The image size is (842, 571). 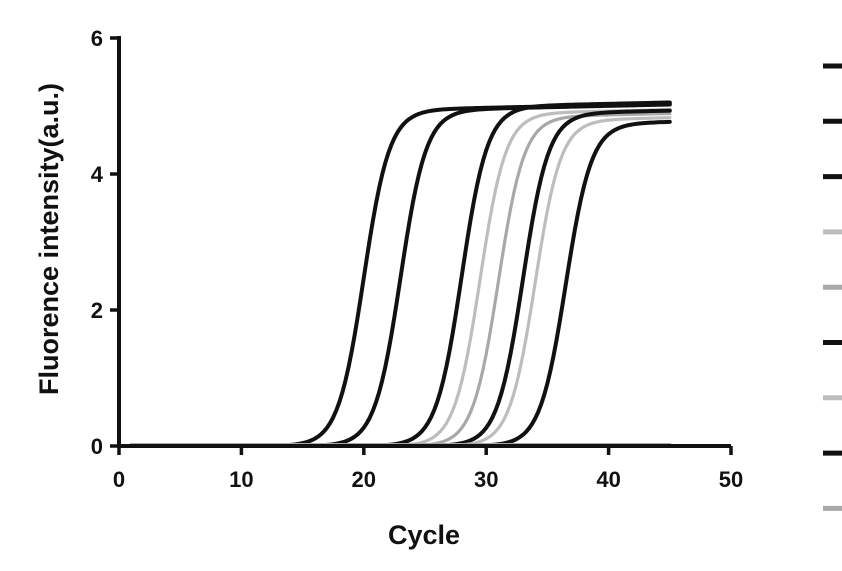 I want to click on x-tick-label: 0, so click(x=119, y=479).